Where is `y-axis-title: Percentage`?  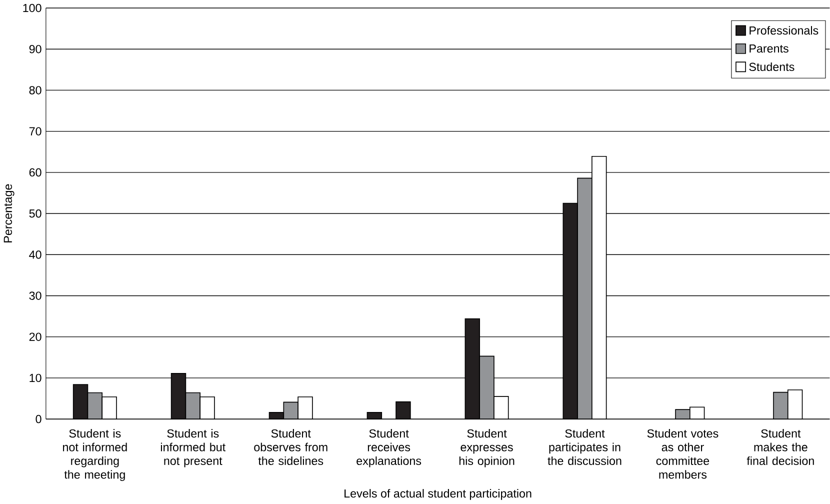
y-axis-title: Percentage is located at coordinates (9, 213).